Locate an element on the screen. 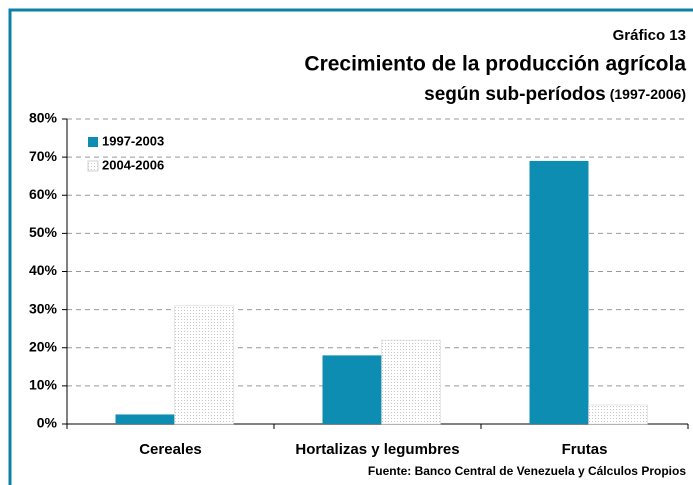 Image resolution: width=693 pixels, height=485 pixels. y-tick-label: 0% is located at coordinates (47, 423).